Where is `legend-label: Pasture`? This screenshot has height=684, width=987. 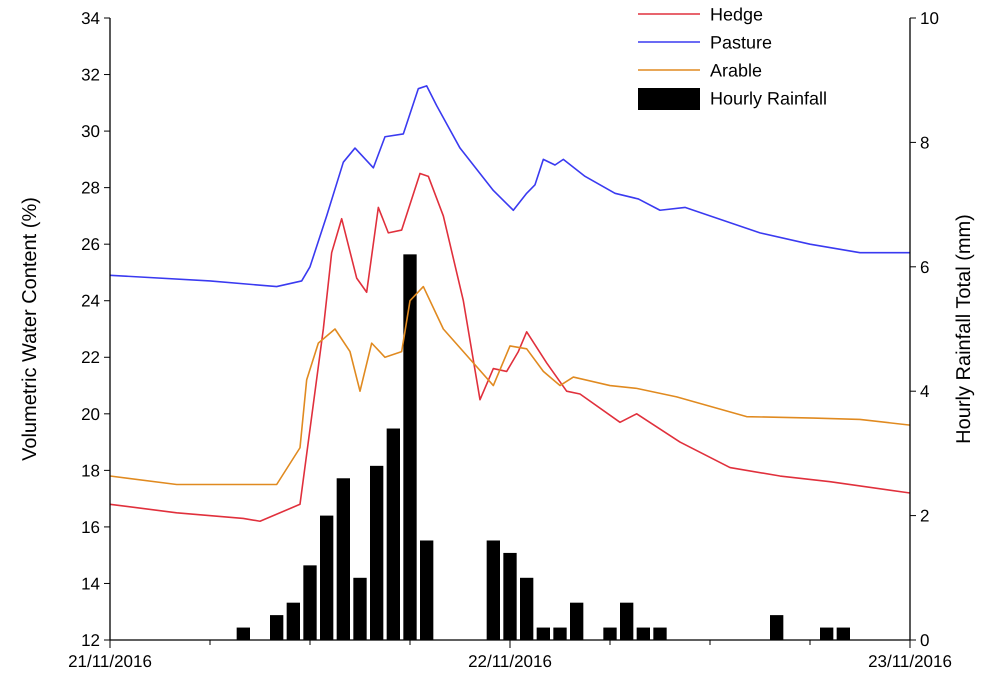
legend-label: Pasture is located at coordinates (741, 42).